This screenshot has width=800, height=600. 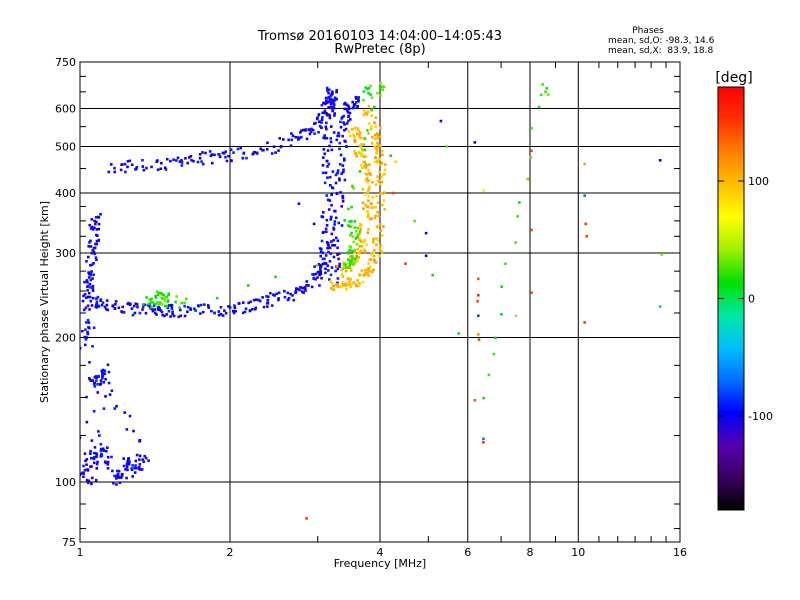 I want to click on colorbar-ticks: 100 0 -100, so click(x=745, y=299).